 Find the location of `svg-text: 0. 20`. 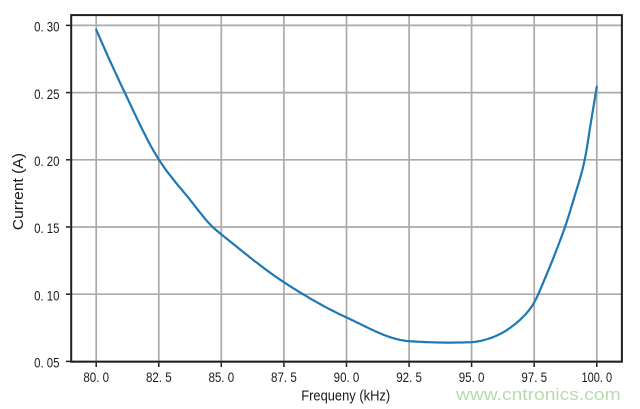

svg-text: 0. 20 is located at coordinates (47, 161).